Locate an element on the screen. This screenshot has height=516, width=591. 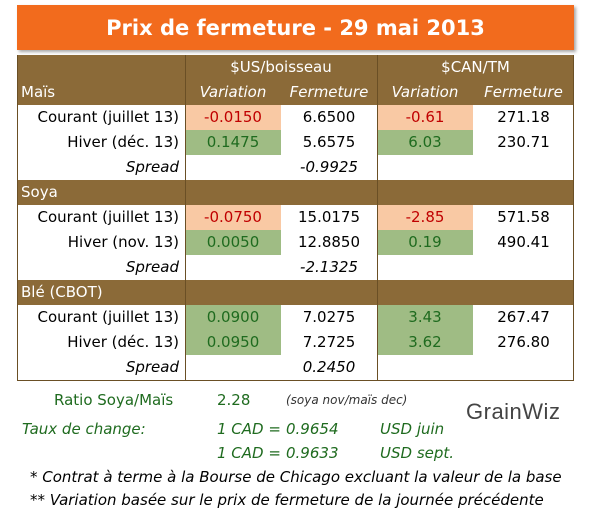
usd-variation: 0.0050 is located at coordinates (233, 242).